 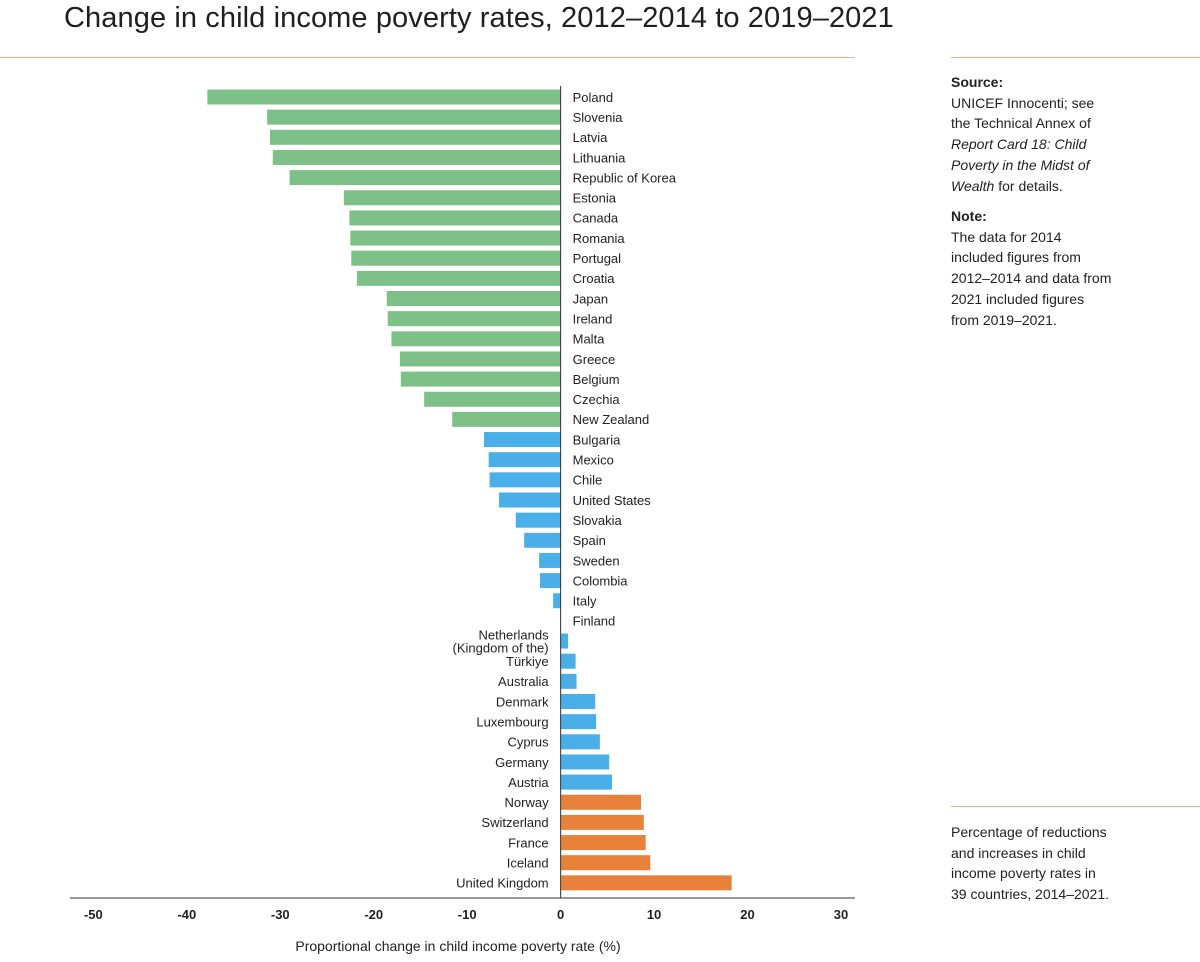 What do you see at coordinates (969, 216) in the screenshot?
I see `note-heading: Note:` at bounding box center [969, 216].